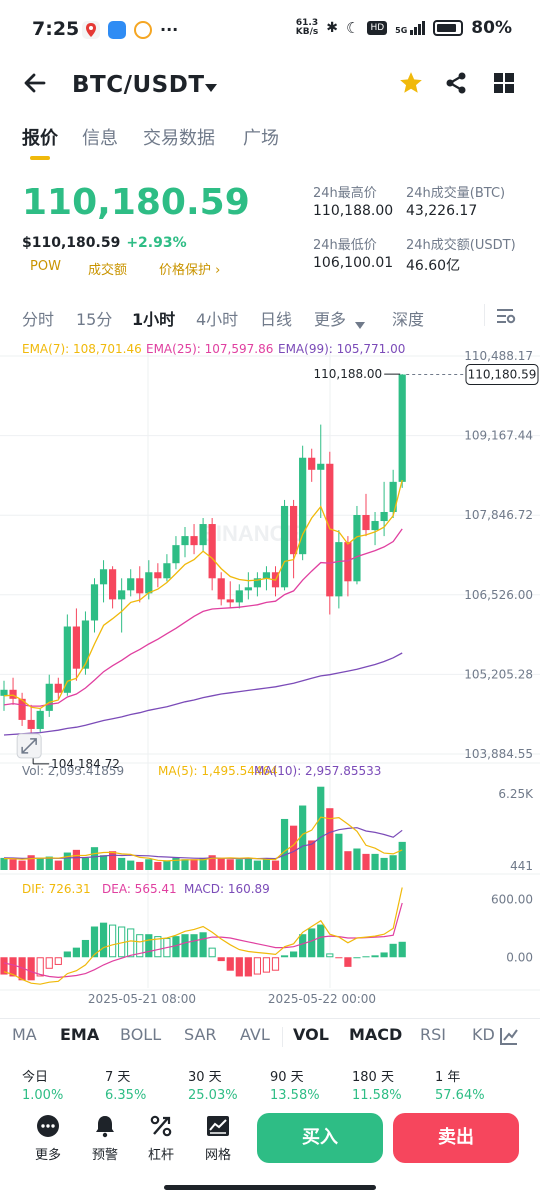 This screenshot has width=540, height=1200. Describe the element at coordinates (105, 1136) in the screenshot. I see `alert-button: 预警` at that location.